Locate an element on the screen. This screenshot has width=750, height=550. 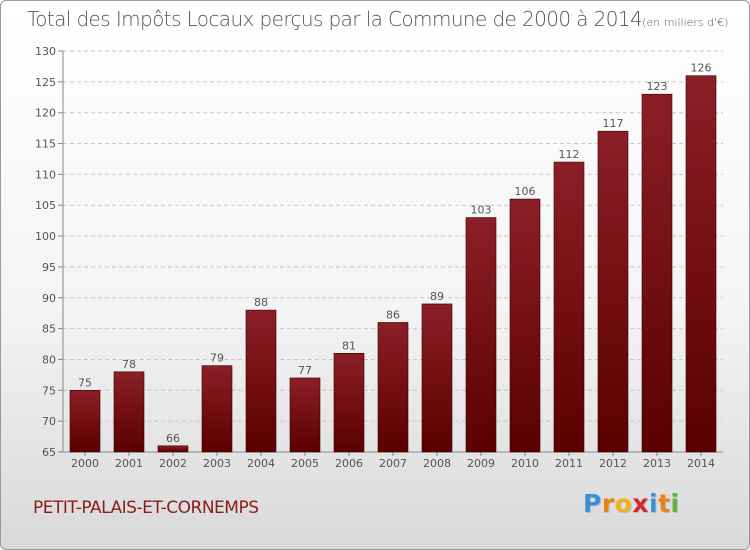
data-label: 88 is located at coordinates (261, 302).